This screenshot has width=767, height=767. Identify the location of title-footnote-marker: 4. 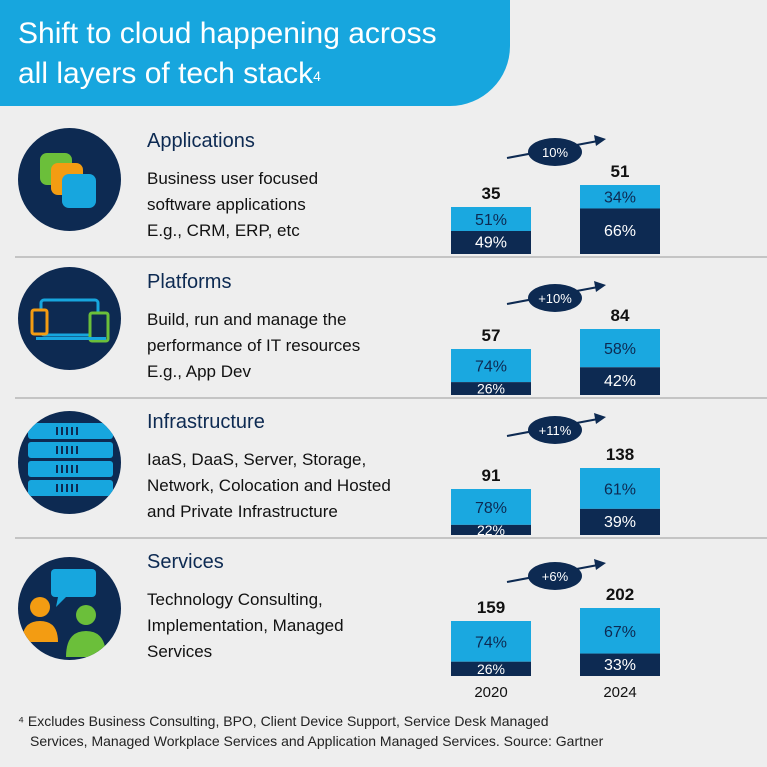
(317, 76).